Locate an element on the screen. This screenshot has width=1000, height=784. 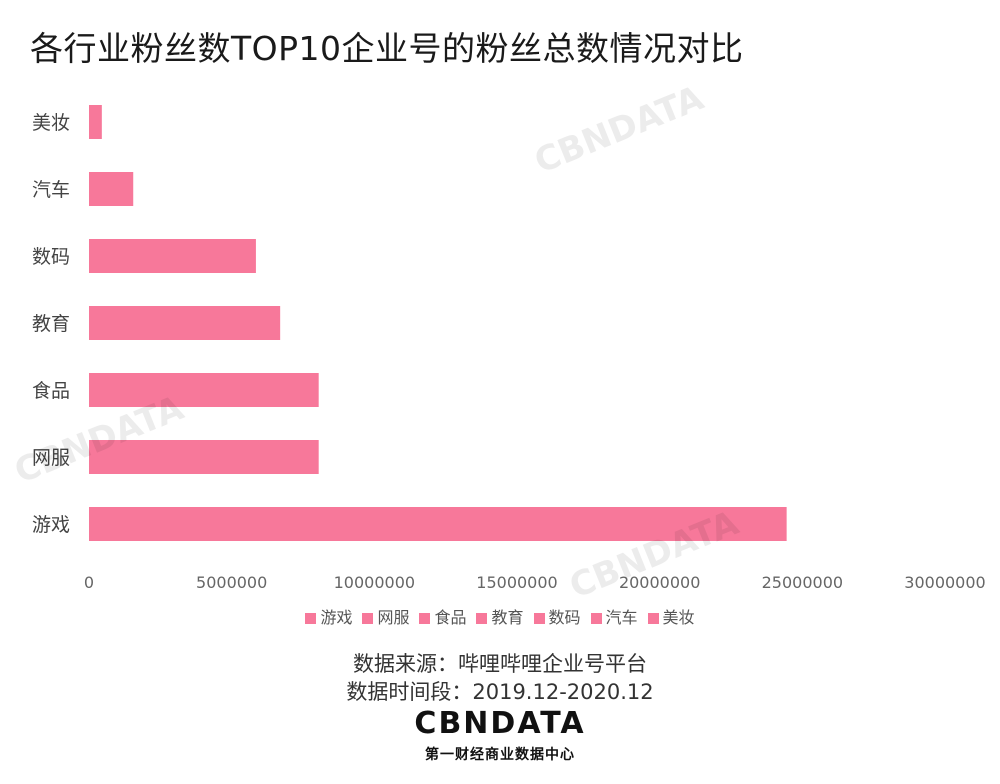
bar-食品 is located at coordinates (204, 390).